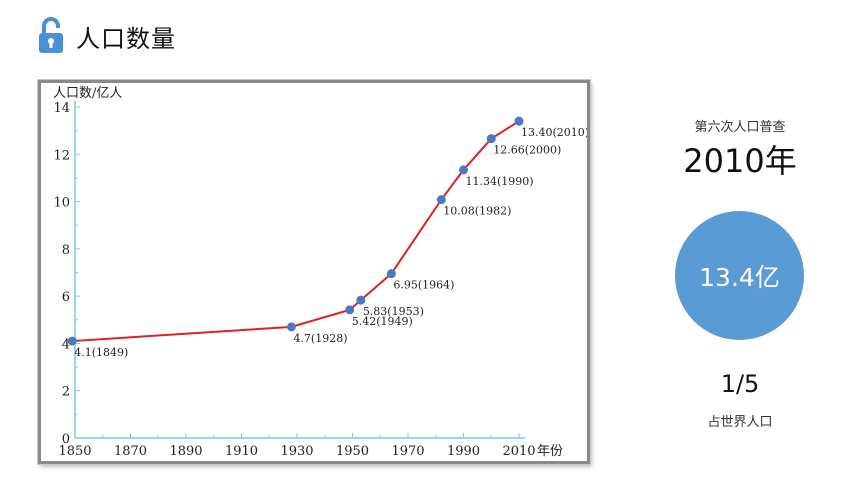  What do you see at coordinates (500, 181) in the screenshot?
I see `data-label: 11.34(1990)` at bounding box center [500, 181].